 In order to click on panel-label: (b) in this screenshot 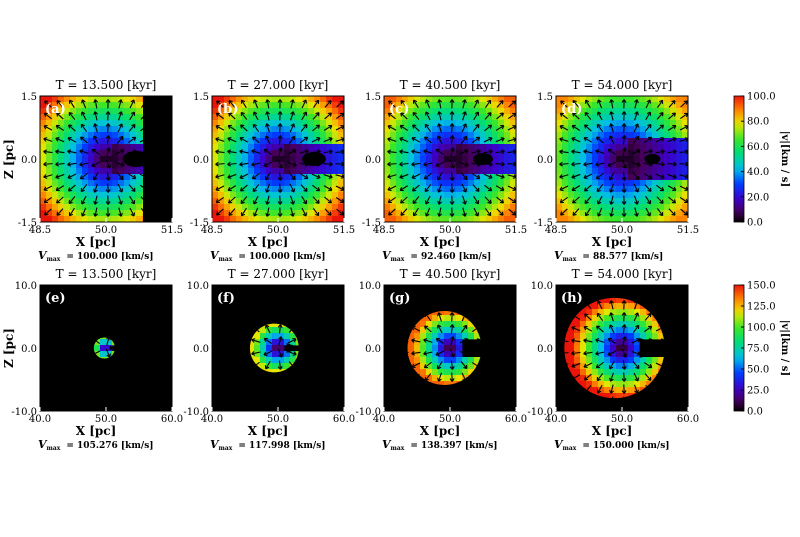, I will do `click(227, 109)`.